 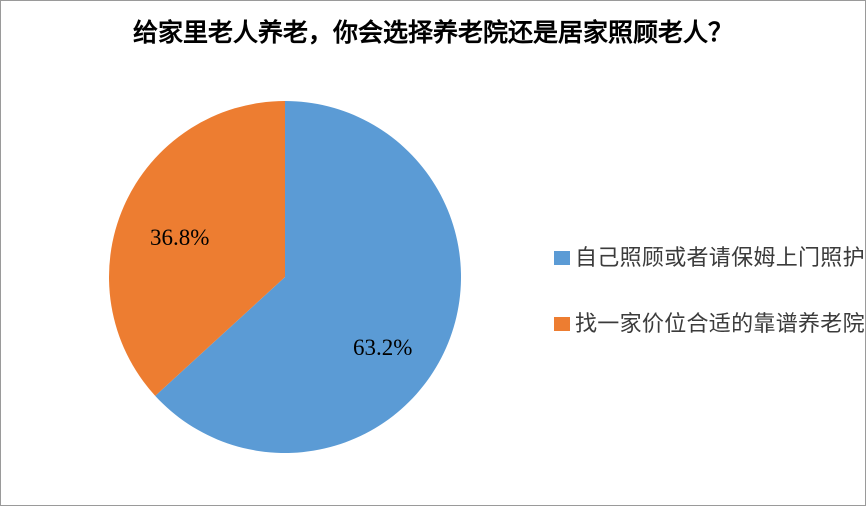 I want to click on pie-slice-label-self-care: 63.2%, so click(x=383, y=347).